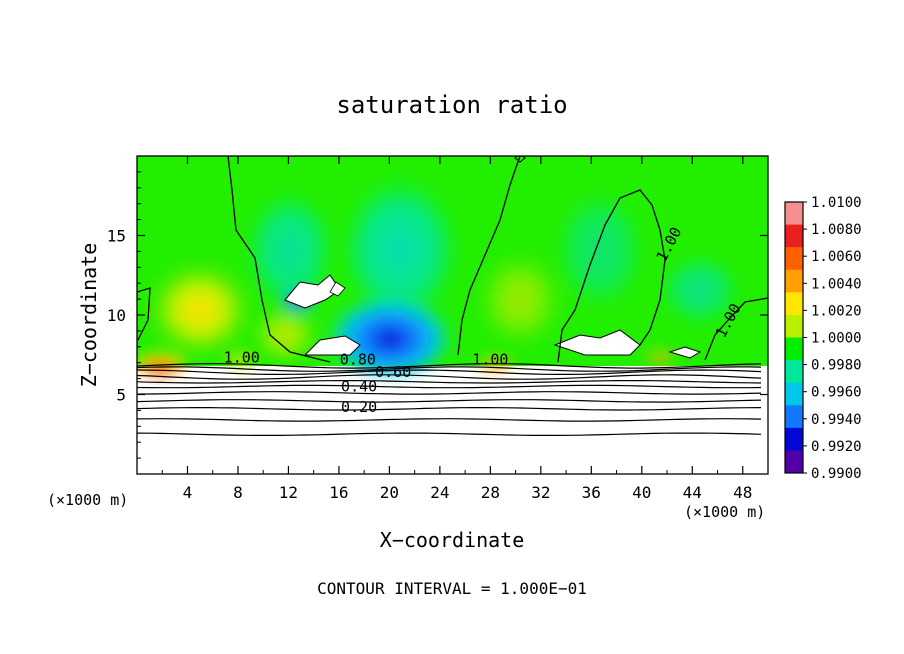  I want to click on colorbar-label: 1.0100, so click(836, 203).